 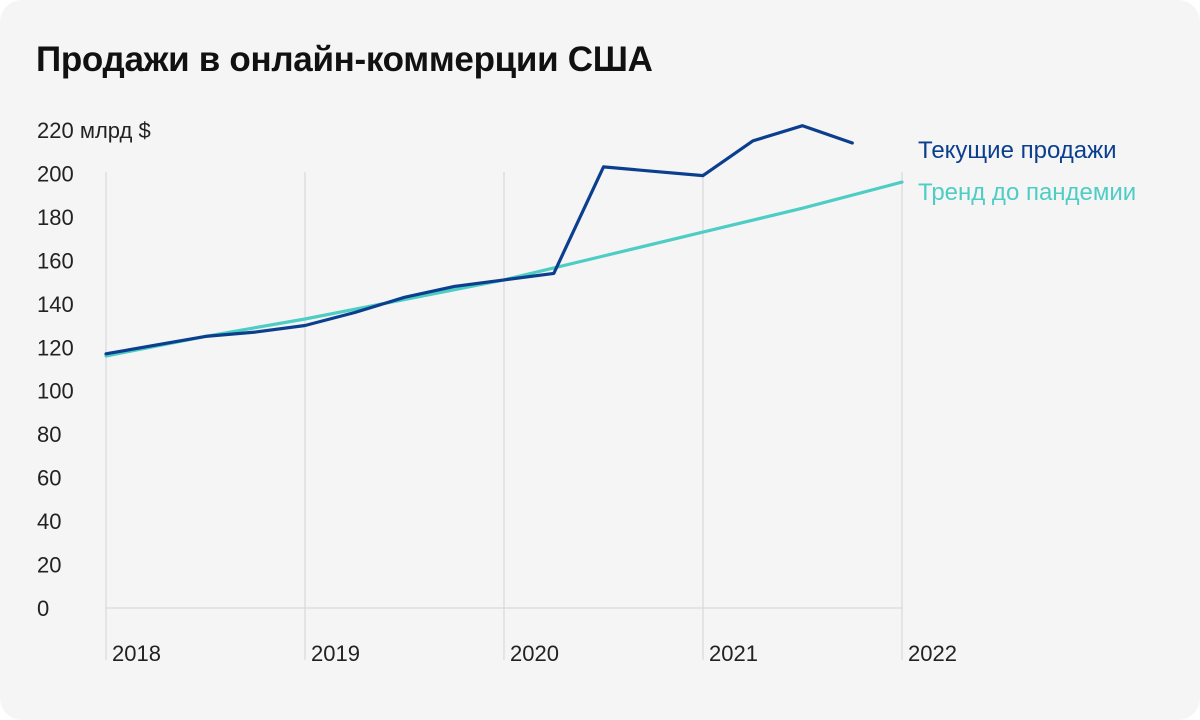 I want to click on y-tick-label-60: 60, so click(x=49, y=478).